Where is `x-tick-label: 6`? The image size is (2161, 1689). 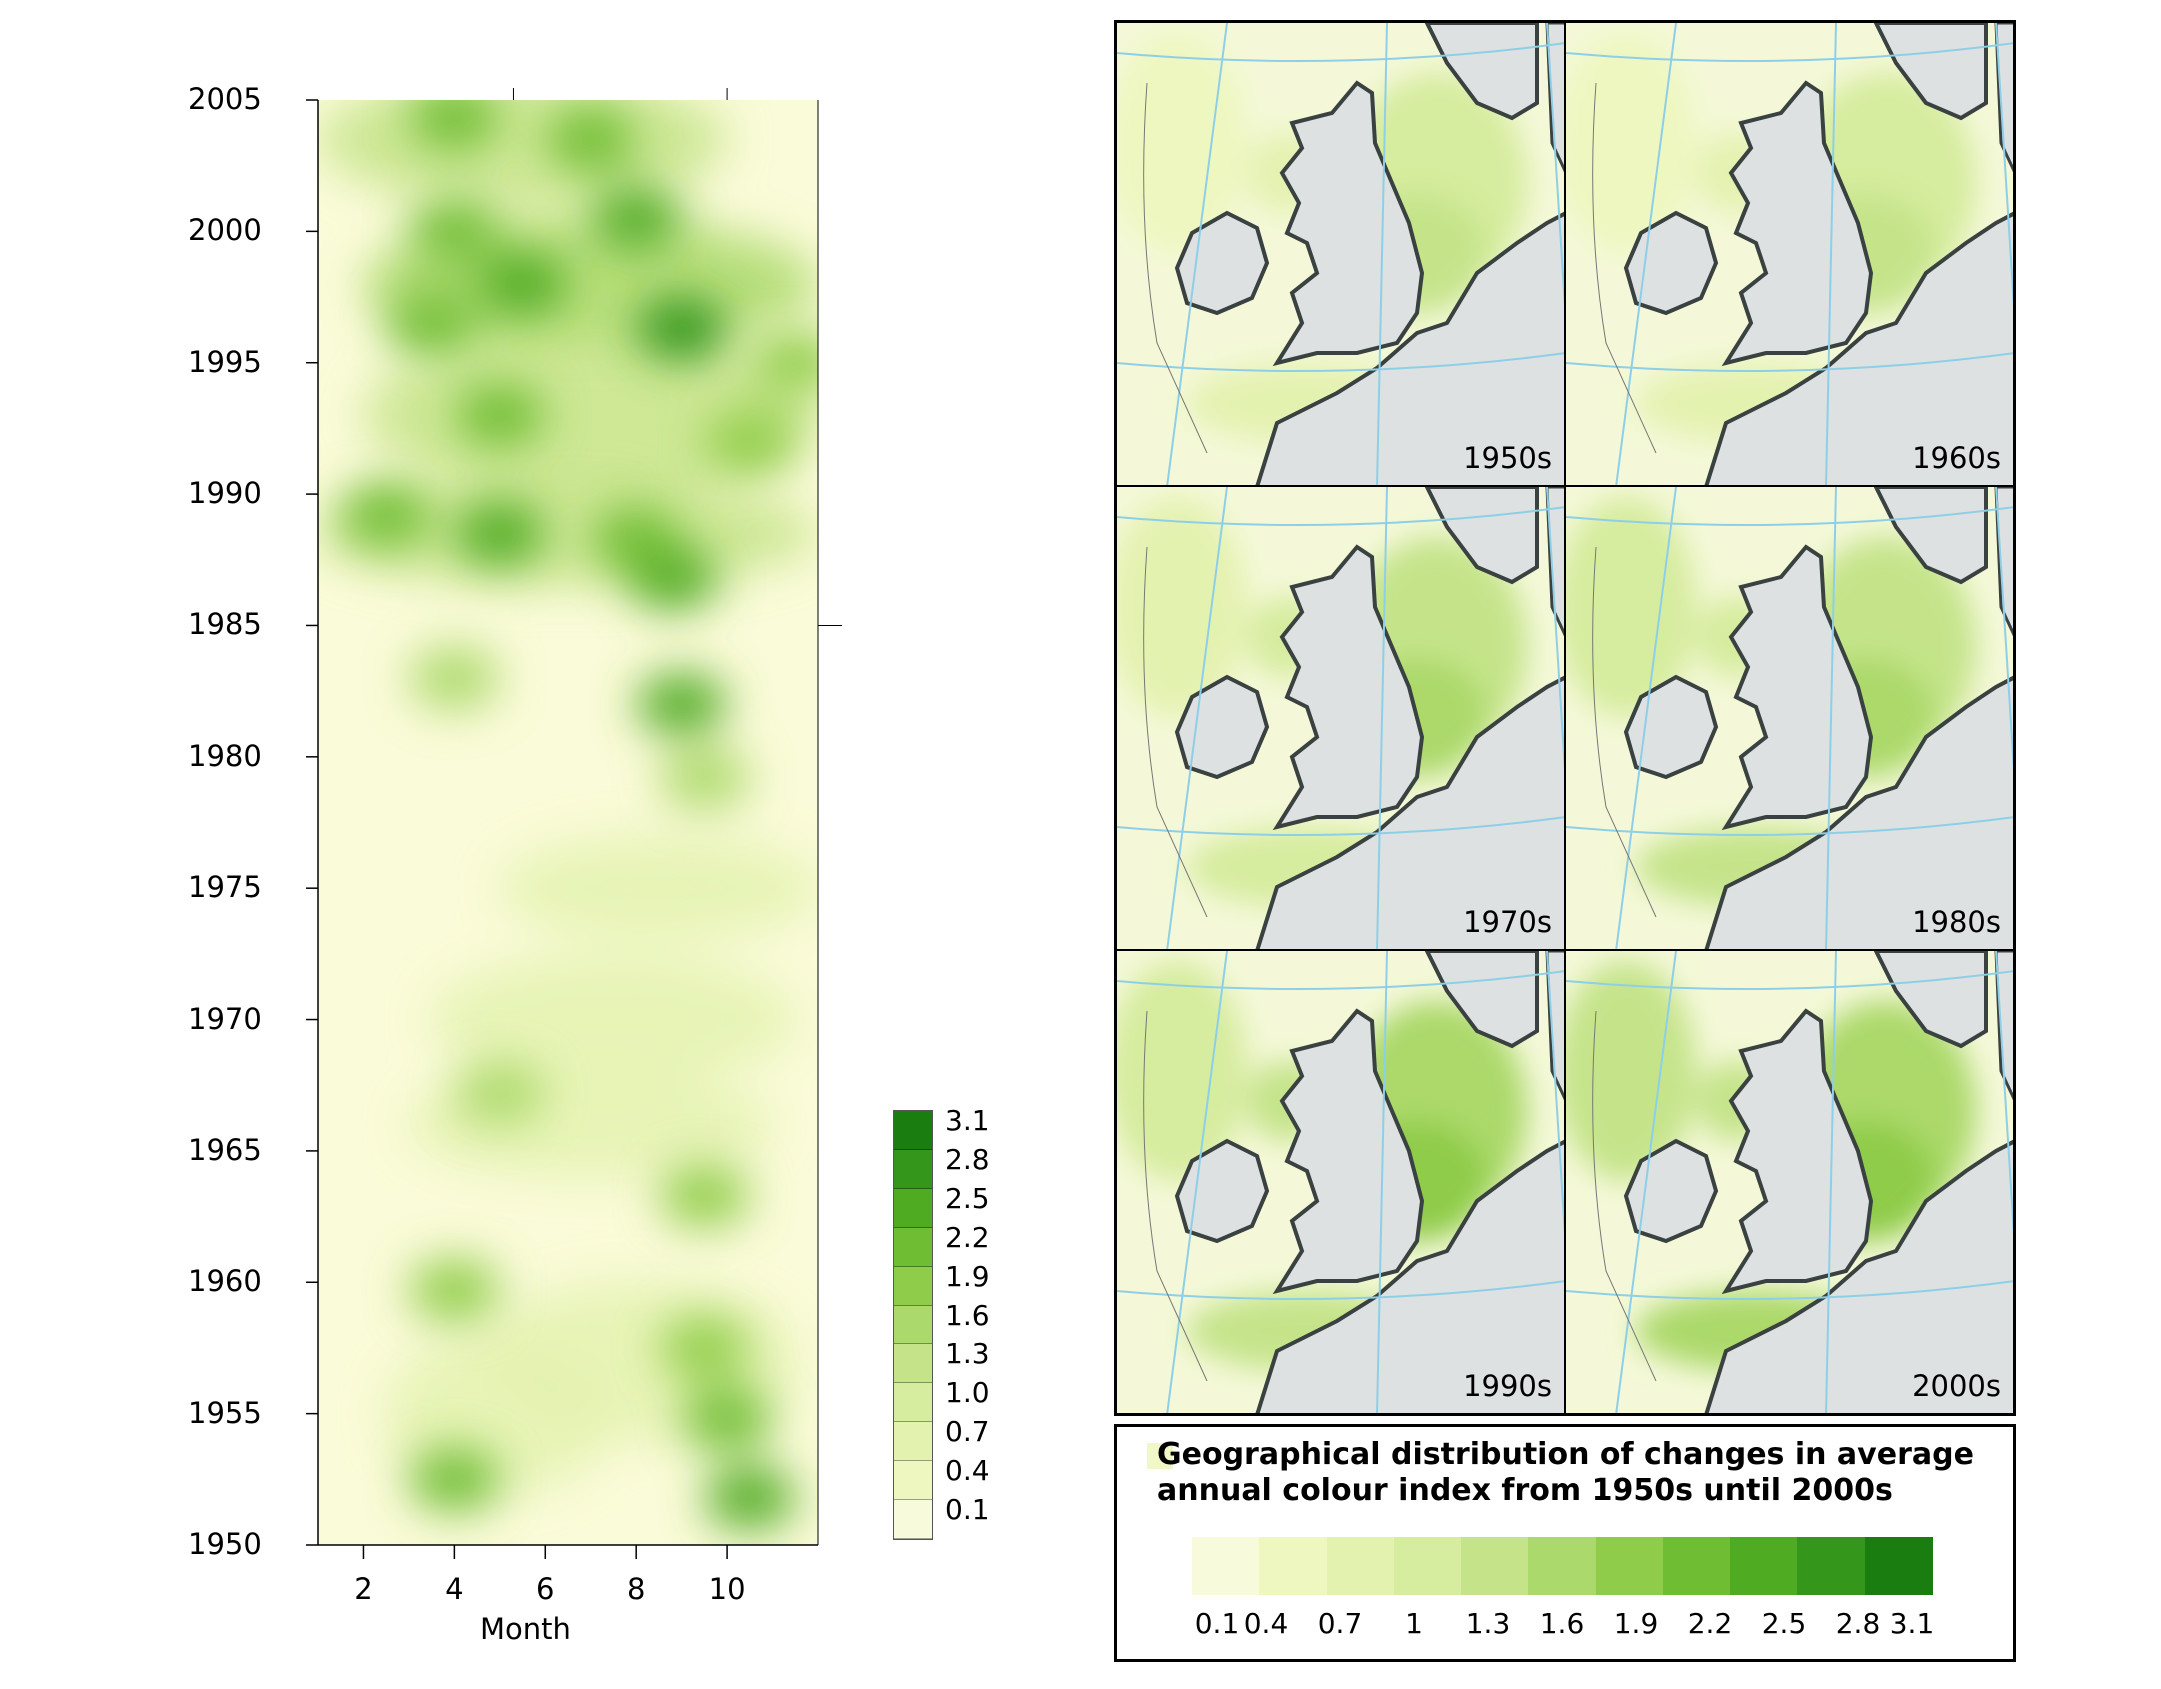
x-tick-label: 6 is located at coordinates (545, 1589).